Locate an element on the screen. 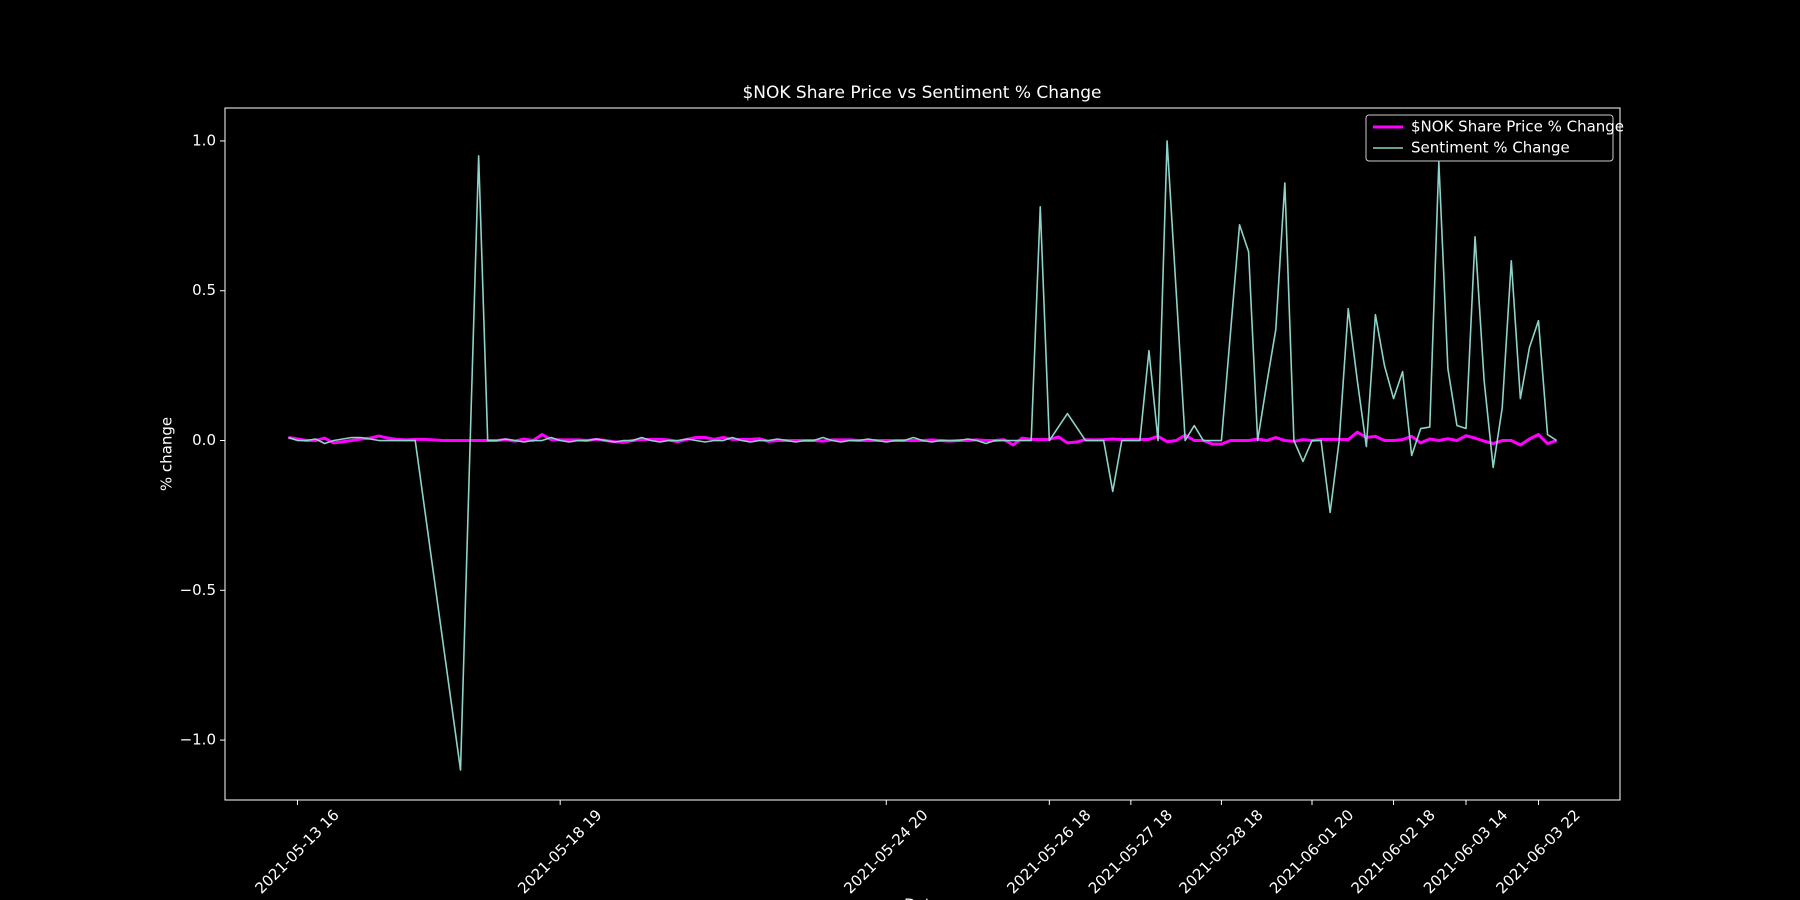 This screenshot has width=1800, height=900. legend-label: Sentiment % Change is located at coordinates (1490, 148).